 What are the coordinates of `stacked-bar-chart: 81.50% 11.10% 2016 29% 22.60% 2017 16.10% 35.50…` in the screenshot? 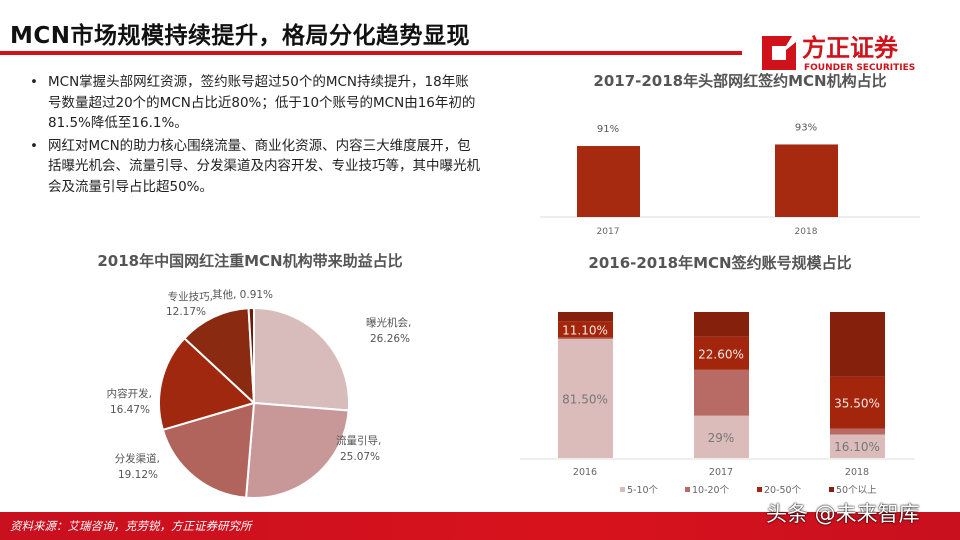 It's located at (717, 404).